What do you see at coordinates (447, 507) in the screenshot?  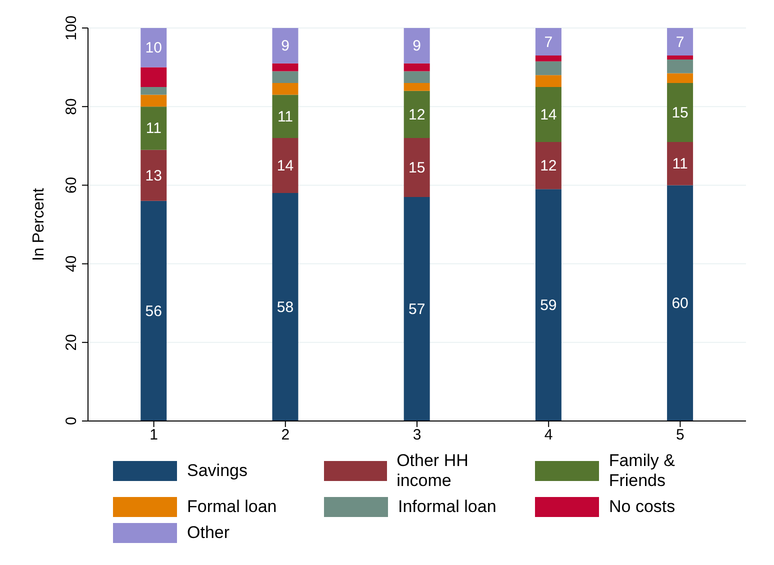 I see `legend-label: Informal loan` at bounding box center [447, 507].